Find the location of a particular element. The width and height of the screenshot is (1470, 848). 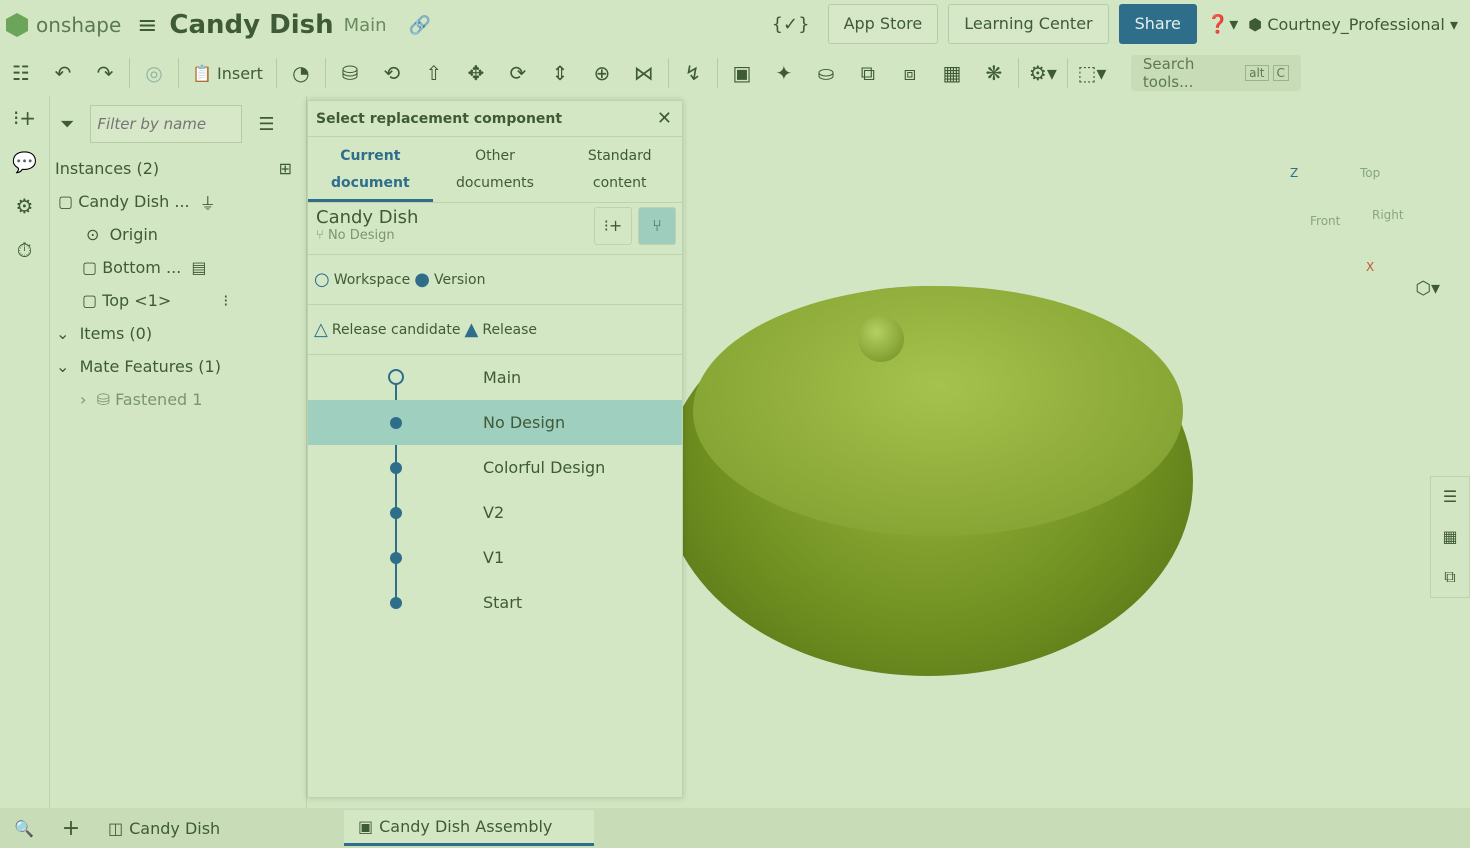

history-icon: ⏱ is located at coordinates (24, 250).